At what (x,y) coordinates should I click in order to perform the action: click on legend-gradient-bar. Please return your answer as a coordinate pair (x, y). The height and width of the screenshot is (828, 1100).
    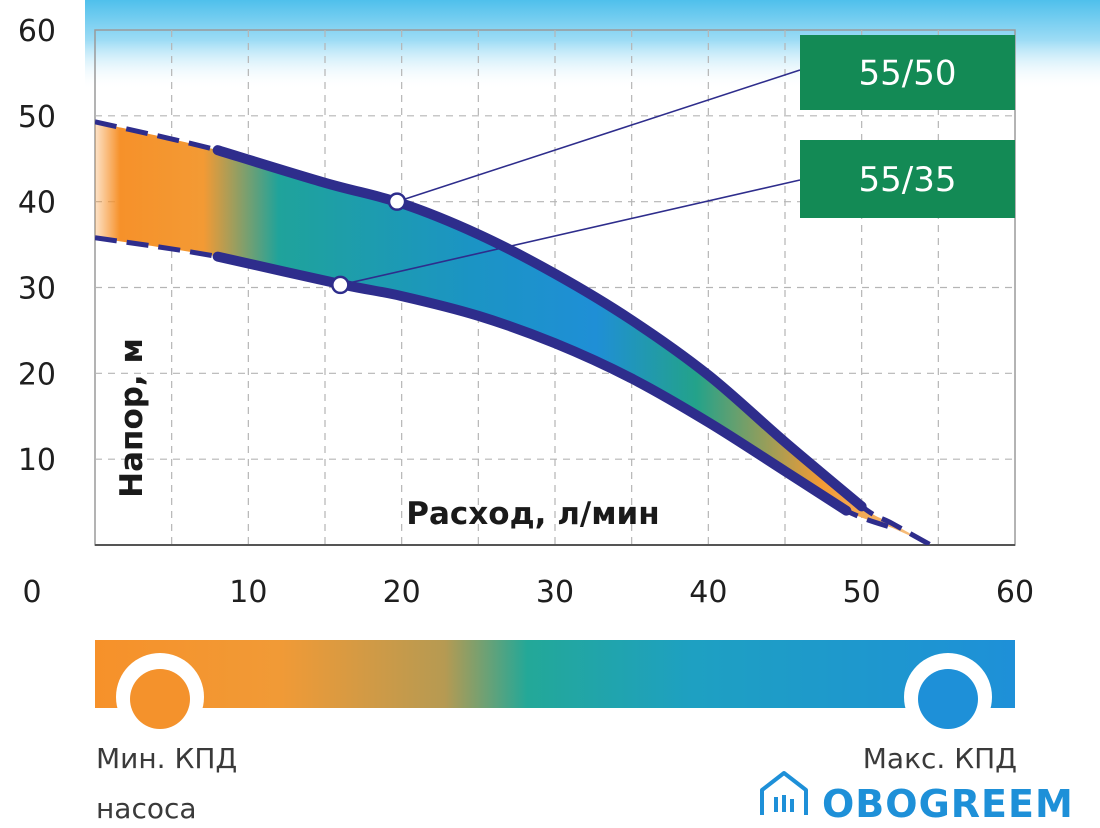
    Looking at the image, I should click on (555, 674).